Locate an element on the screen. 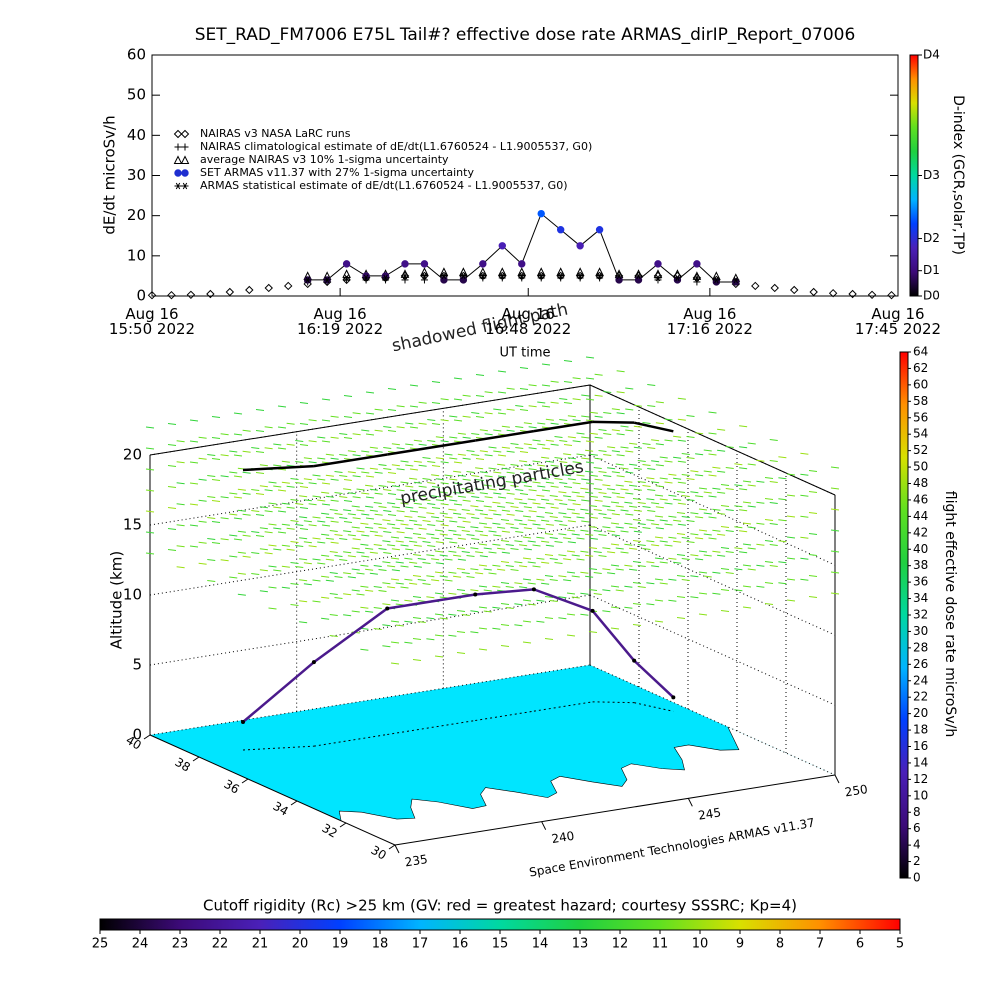 The height and width of the screenshot is (1000, 1000). colorbar-tick-label: 0 is located at coordinates (917, 878).